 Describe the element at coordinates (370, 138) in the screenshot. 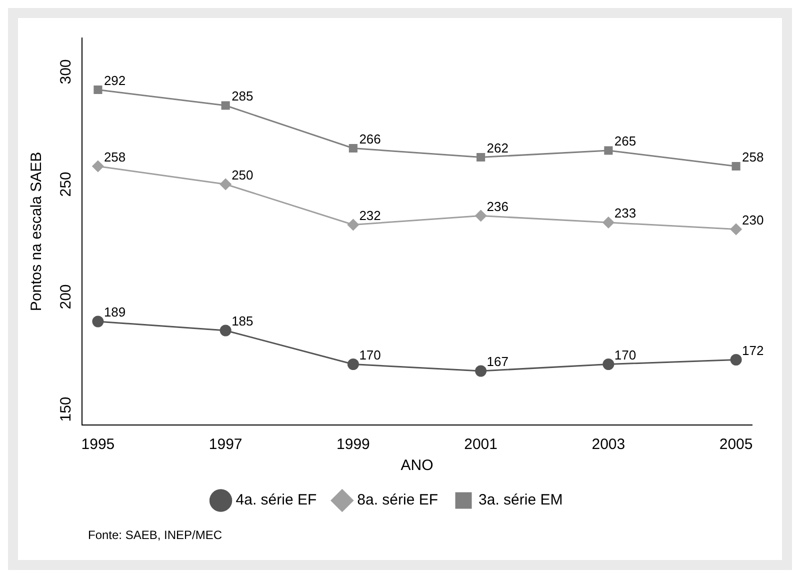

I see `data-label: 266` at that location.